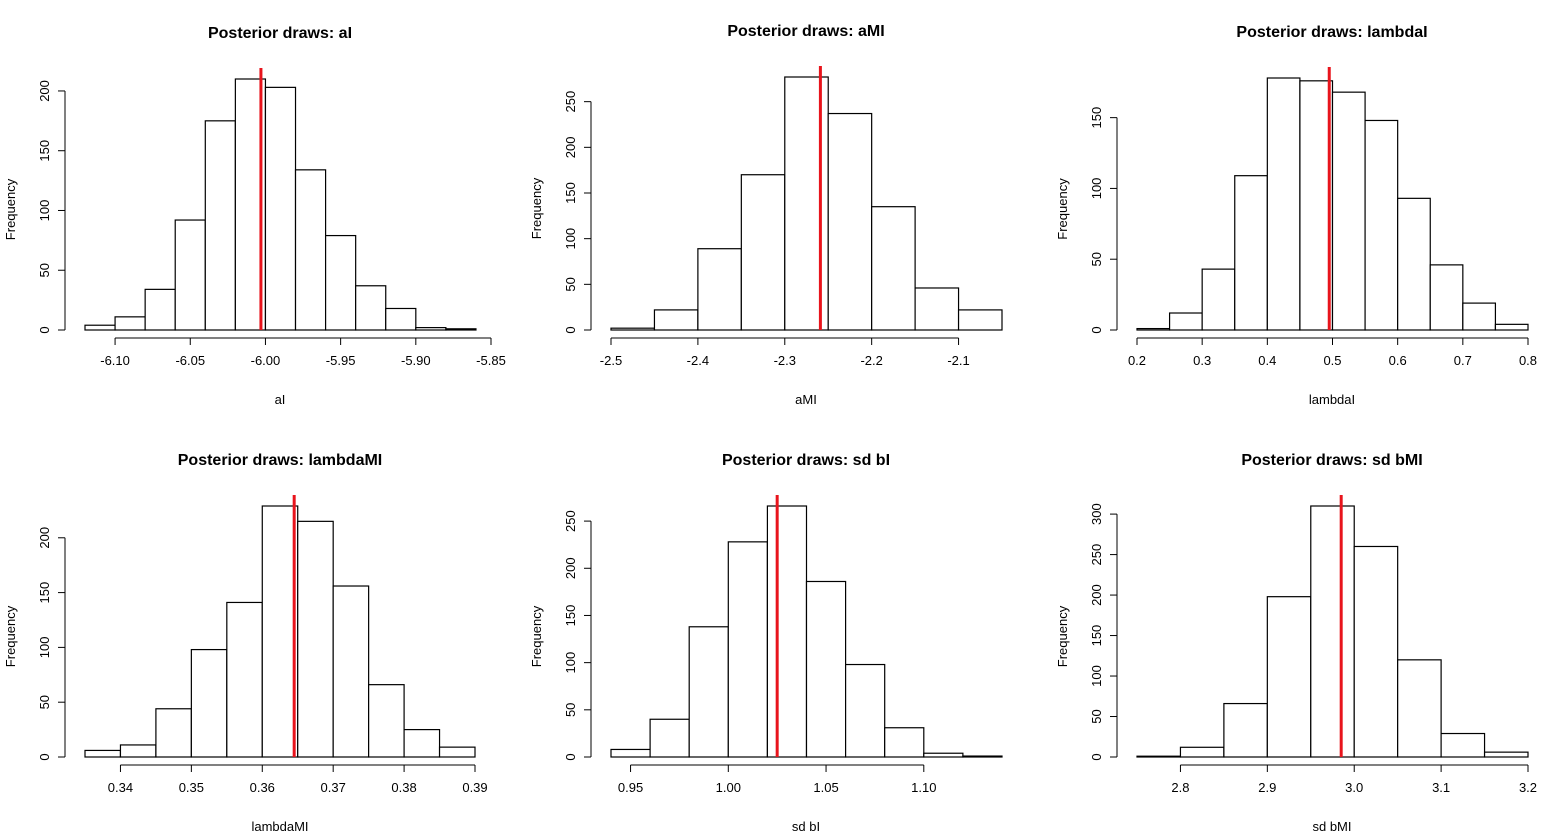 The width and height of the screenshot is (1547, 836). I want to click on x-tick-label: -5.95, so click(341, 360).